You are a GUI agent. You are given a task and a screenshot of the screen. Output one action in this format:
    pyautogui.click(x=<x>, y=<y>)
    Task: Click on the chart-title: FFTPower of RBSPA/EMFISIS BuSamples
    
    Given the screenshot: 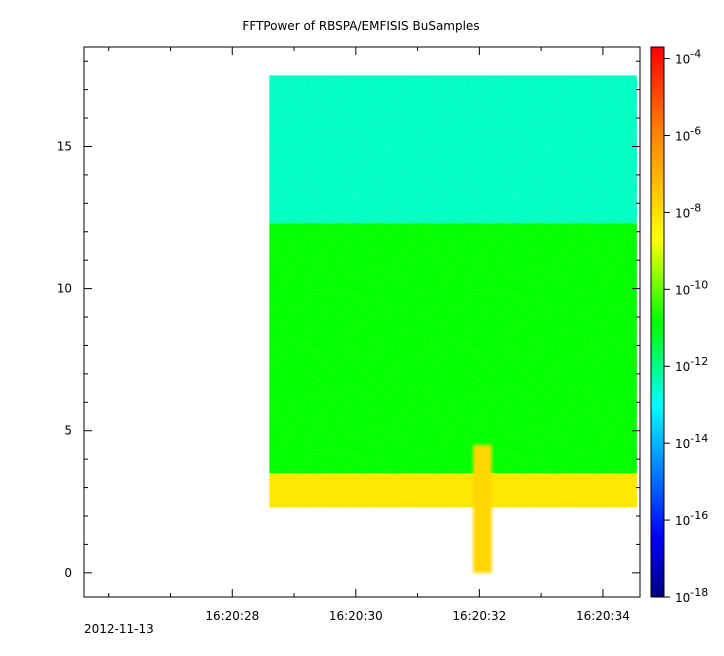 What is the action you would take?
    pyautogui.click(x=360, y=26)
    